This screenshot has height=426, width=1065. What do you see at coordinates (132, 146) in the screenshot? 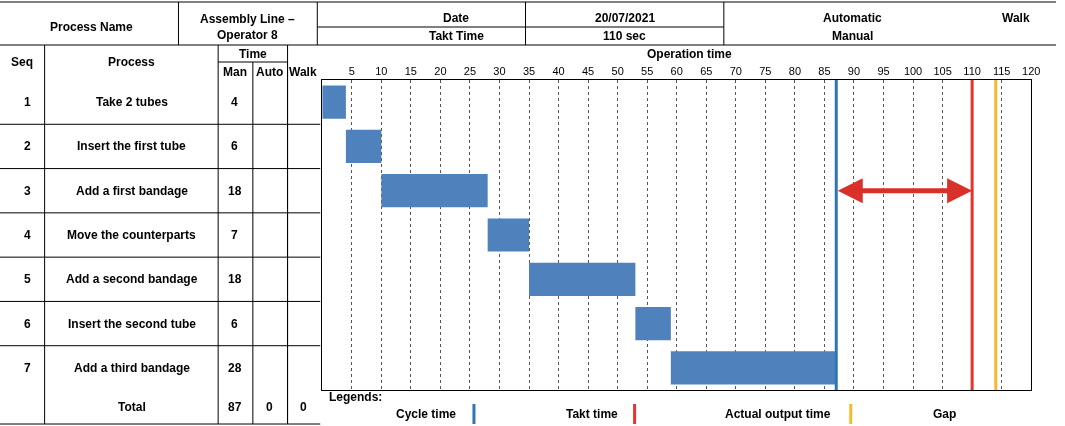
I see `y-tick-label: Insert the first tube` at bounding box center [132, 146].